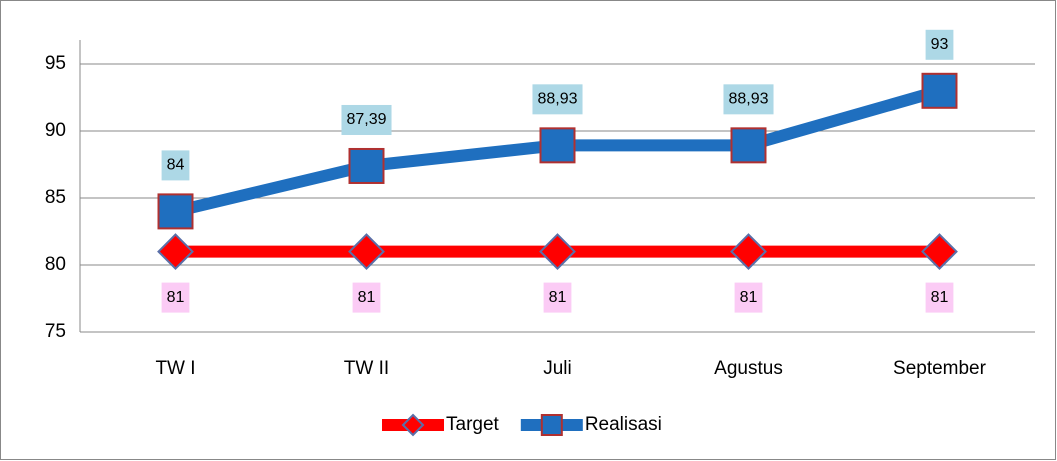 This screenshot has height=461, width=1057. Describe the element at coordinates (623, 424) in the screenshot. I see `legend-label: Realisasi` at that location.